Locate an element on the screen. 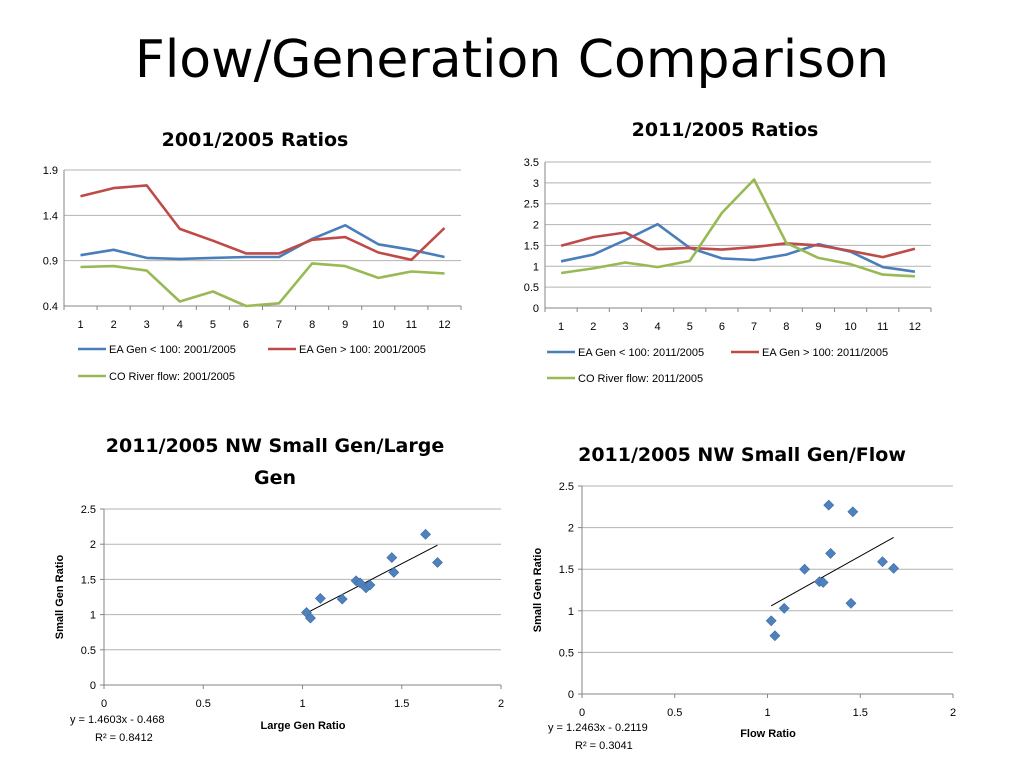 This screenshot has width=1024, height=768. chart1-ytick-label: 0.4 is located at coordinates (50, 307).